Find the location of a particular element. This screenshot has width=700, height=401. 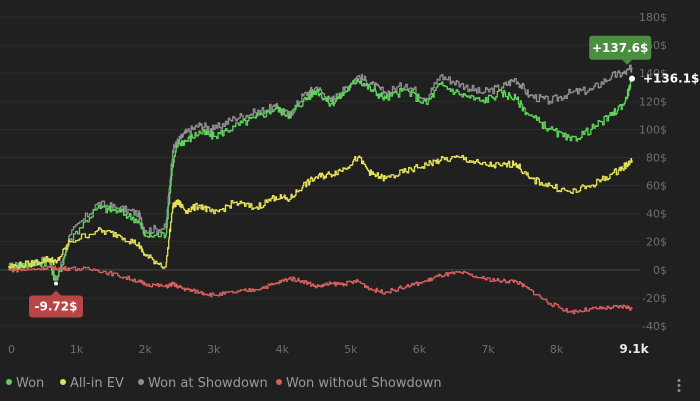

y-tick-label: 100$ is located at coordinates (653, 129).